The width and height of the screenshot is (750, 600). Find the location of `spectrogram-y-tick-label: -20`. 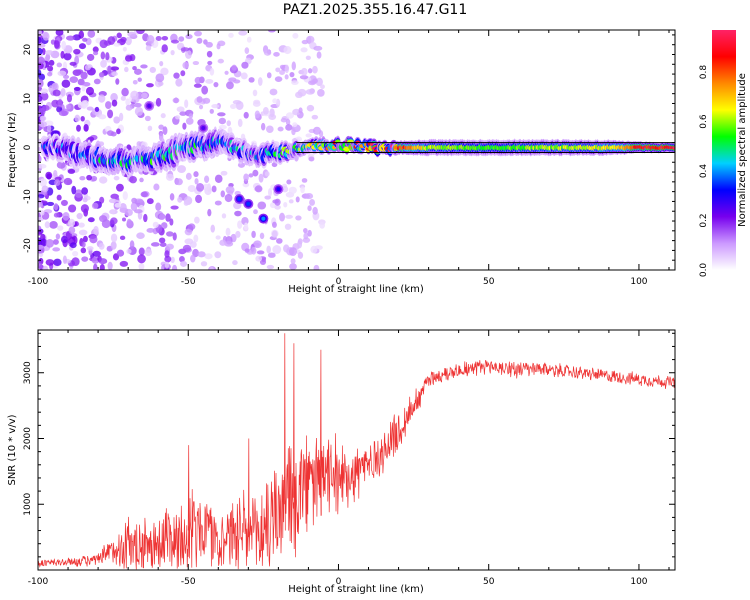

spectrogram-y-tick-label: -20 is located at coordinates (28, 245).